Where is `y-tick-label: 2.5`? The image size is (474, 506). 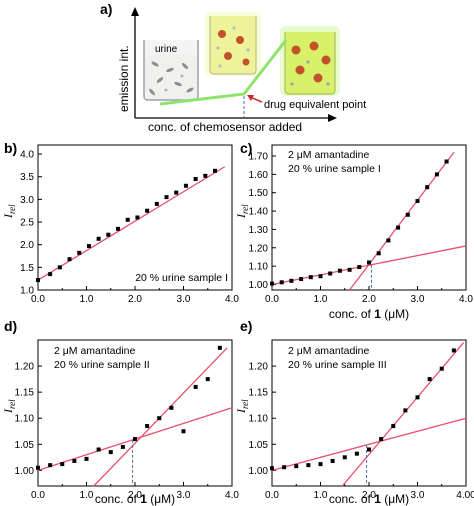
y-tick-label: 2.5 is located at coordinates (27, 223).